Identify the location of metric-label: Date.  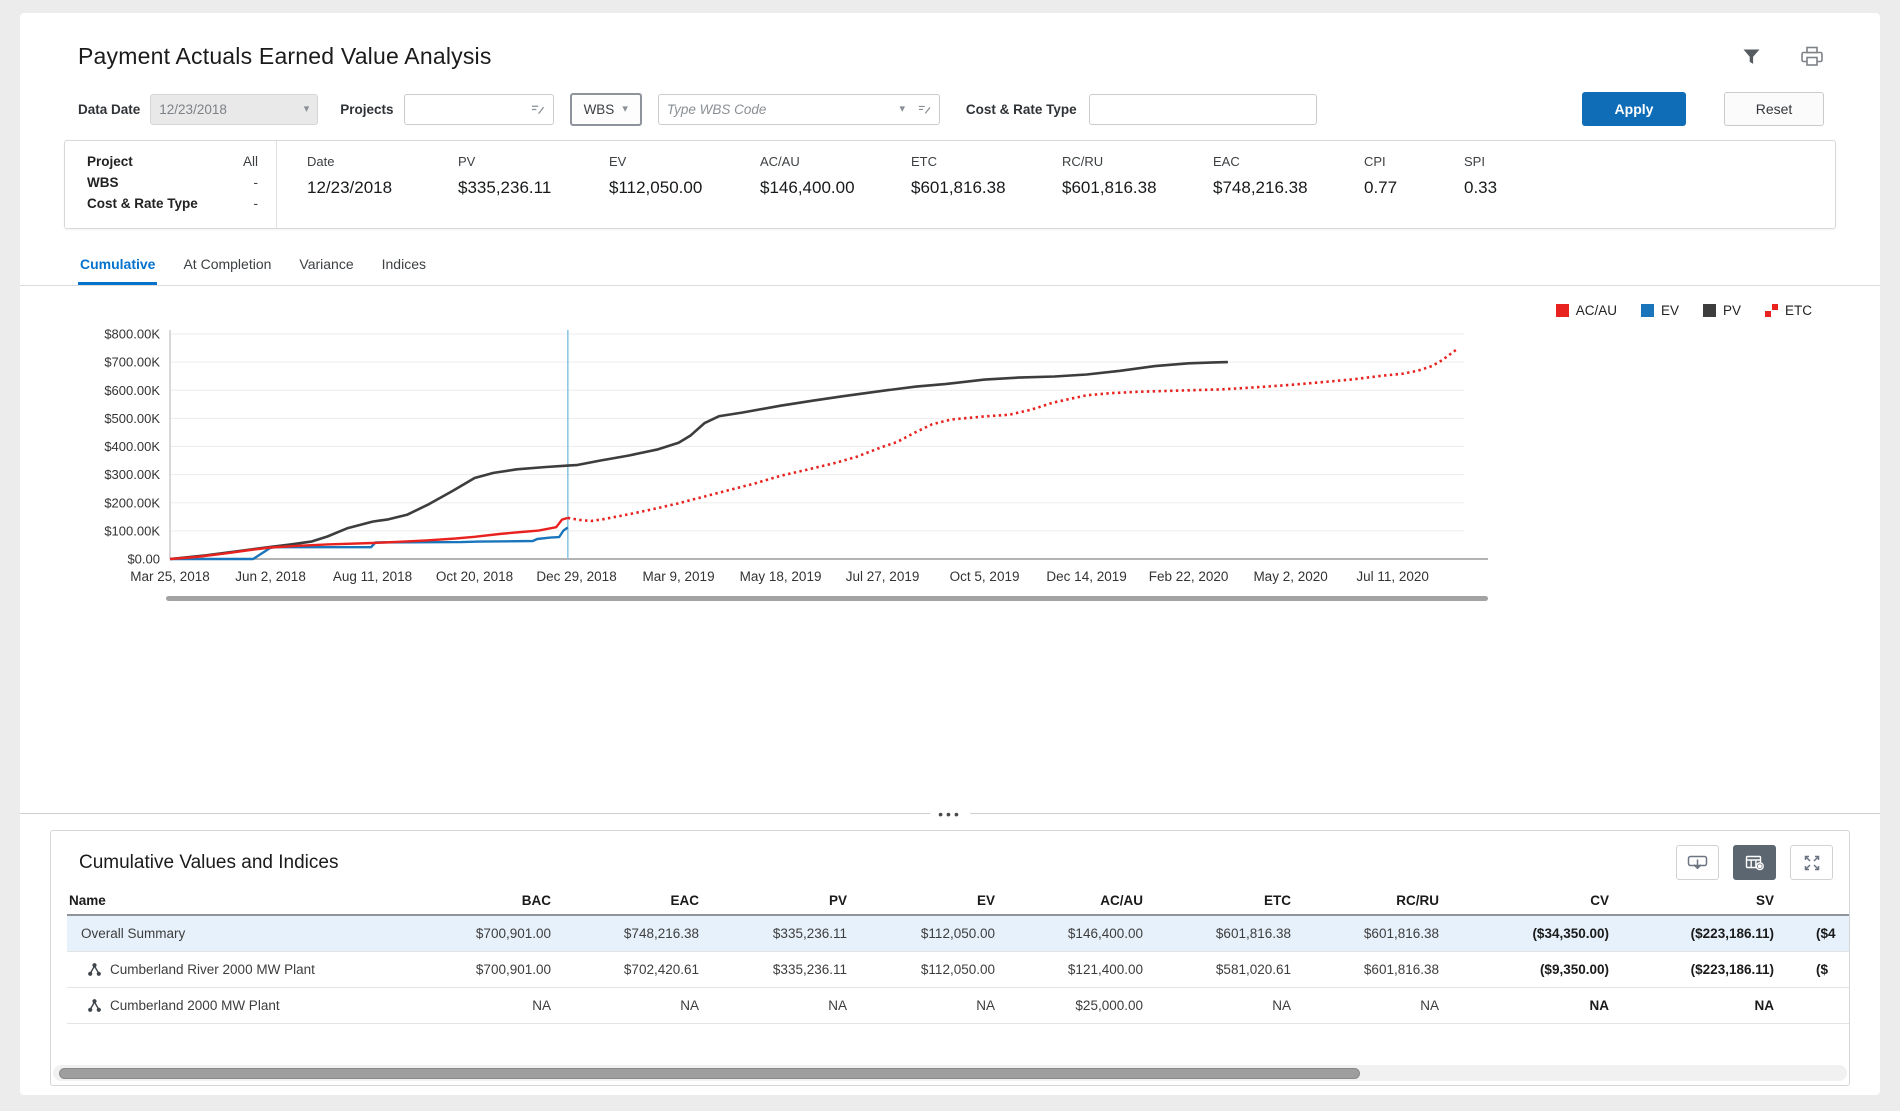
(321, 161).